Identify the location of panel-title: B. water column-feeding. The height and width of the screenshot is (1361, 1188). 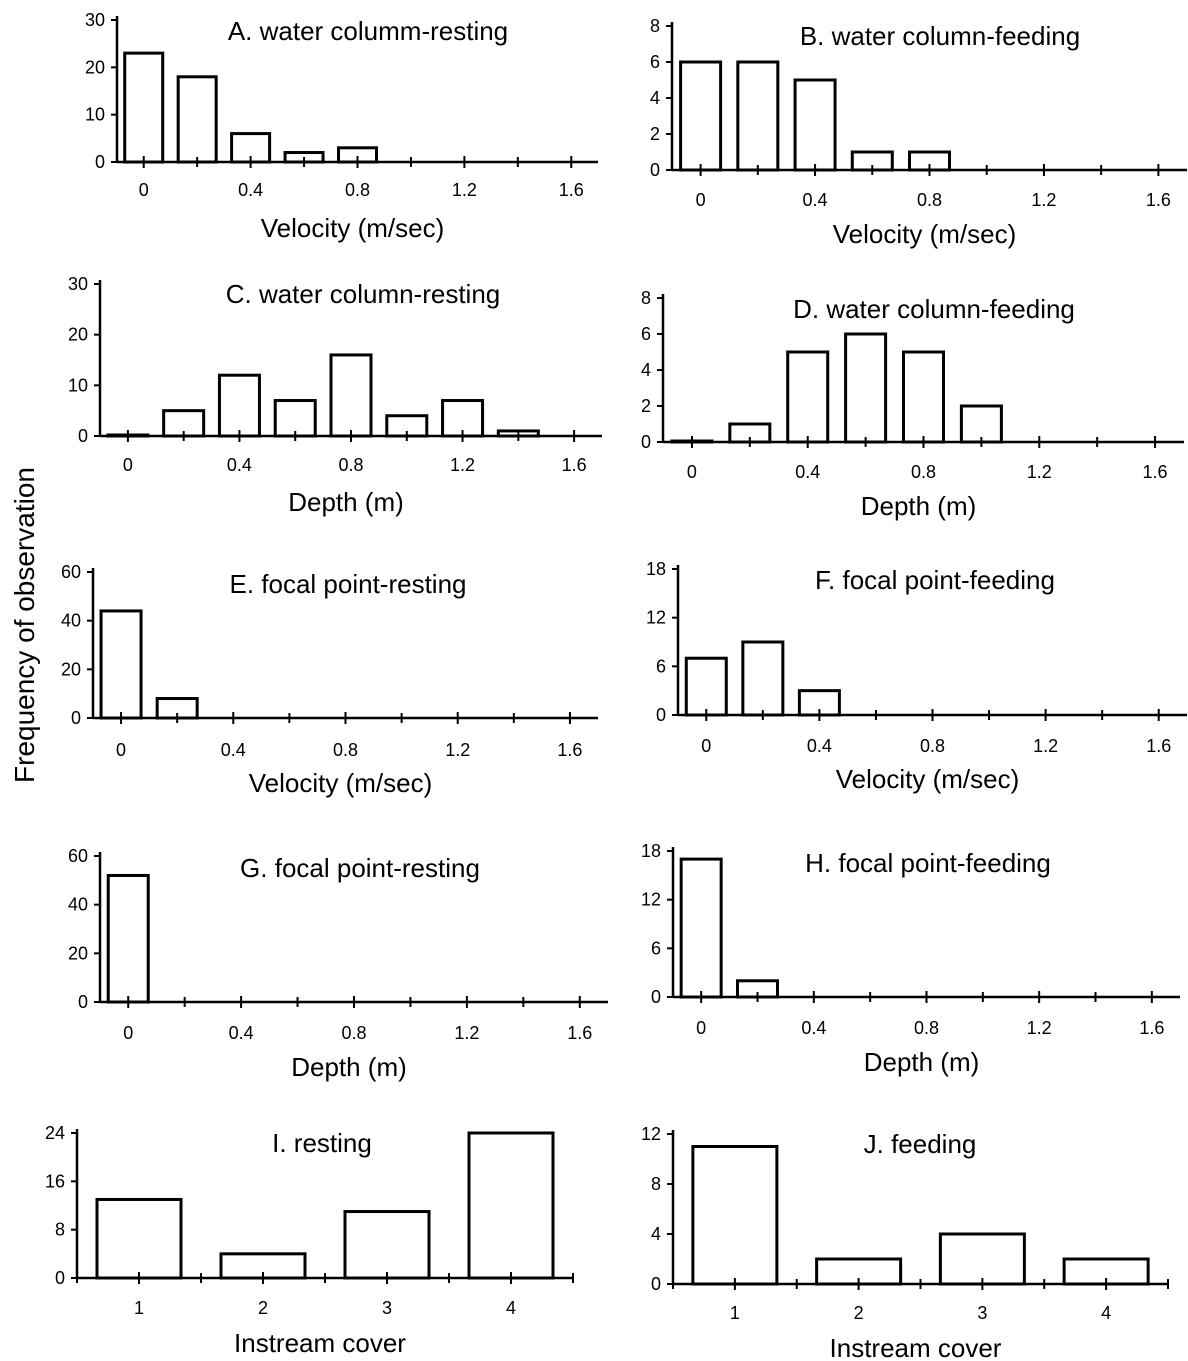
(940, 36).